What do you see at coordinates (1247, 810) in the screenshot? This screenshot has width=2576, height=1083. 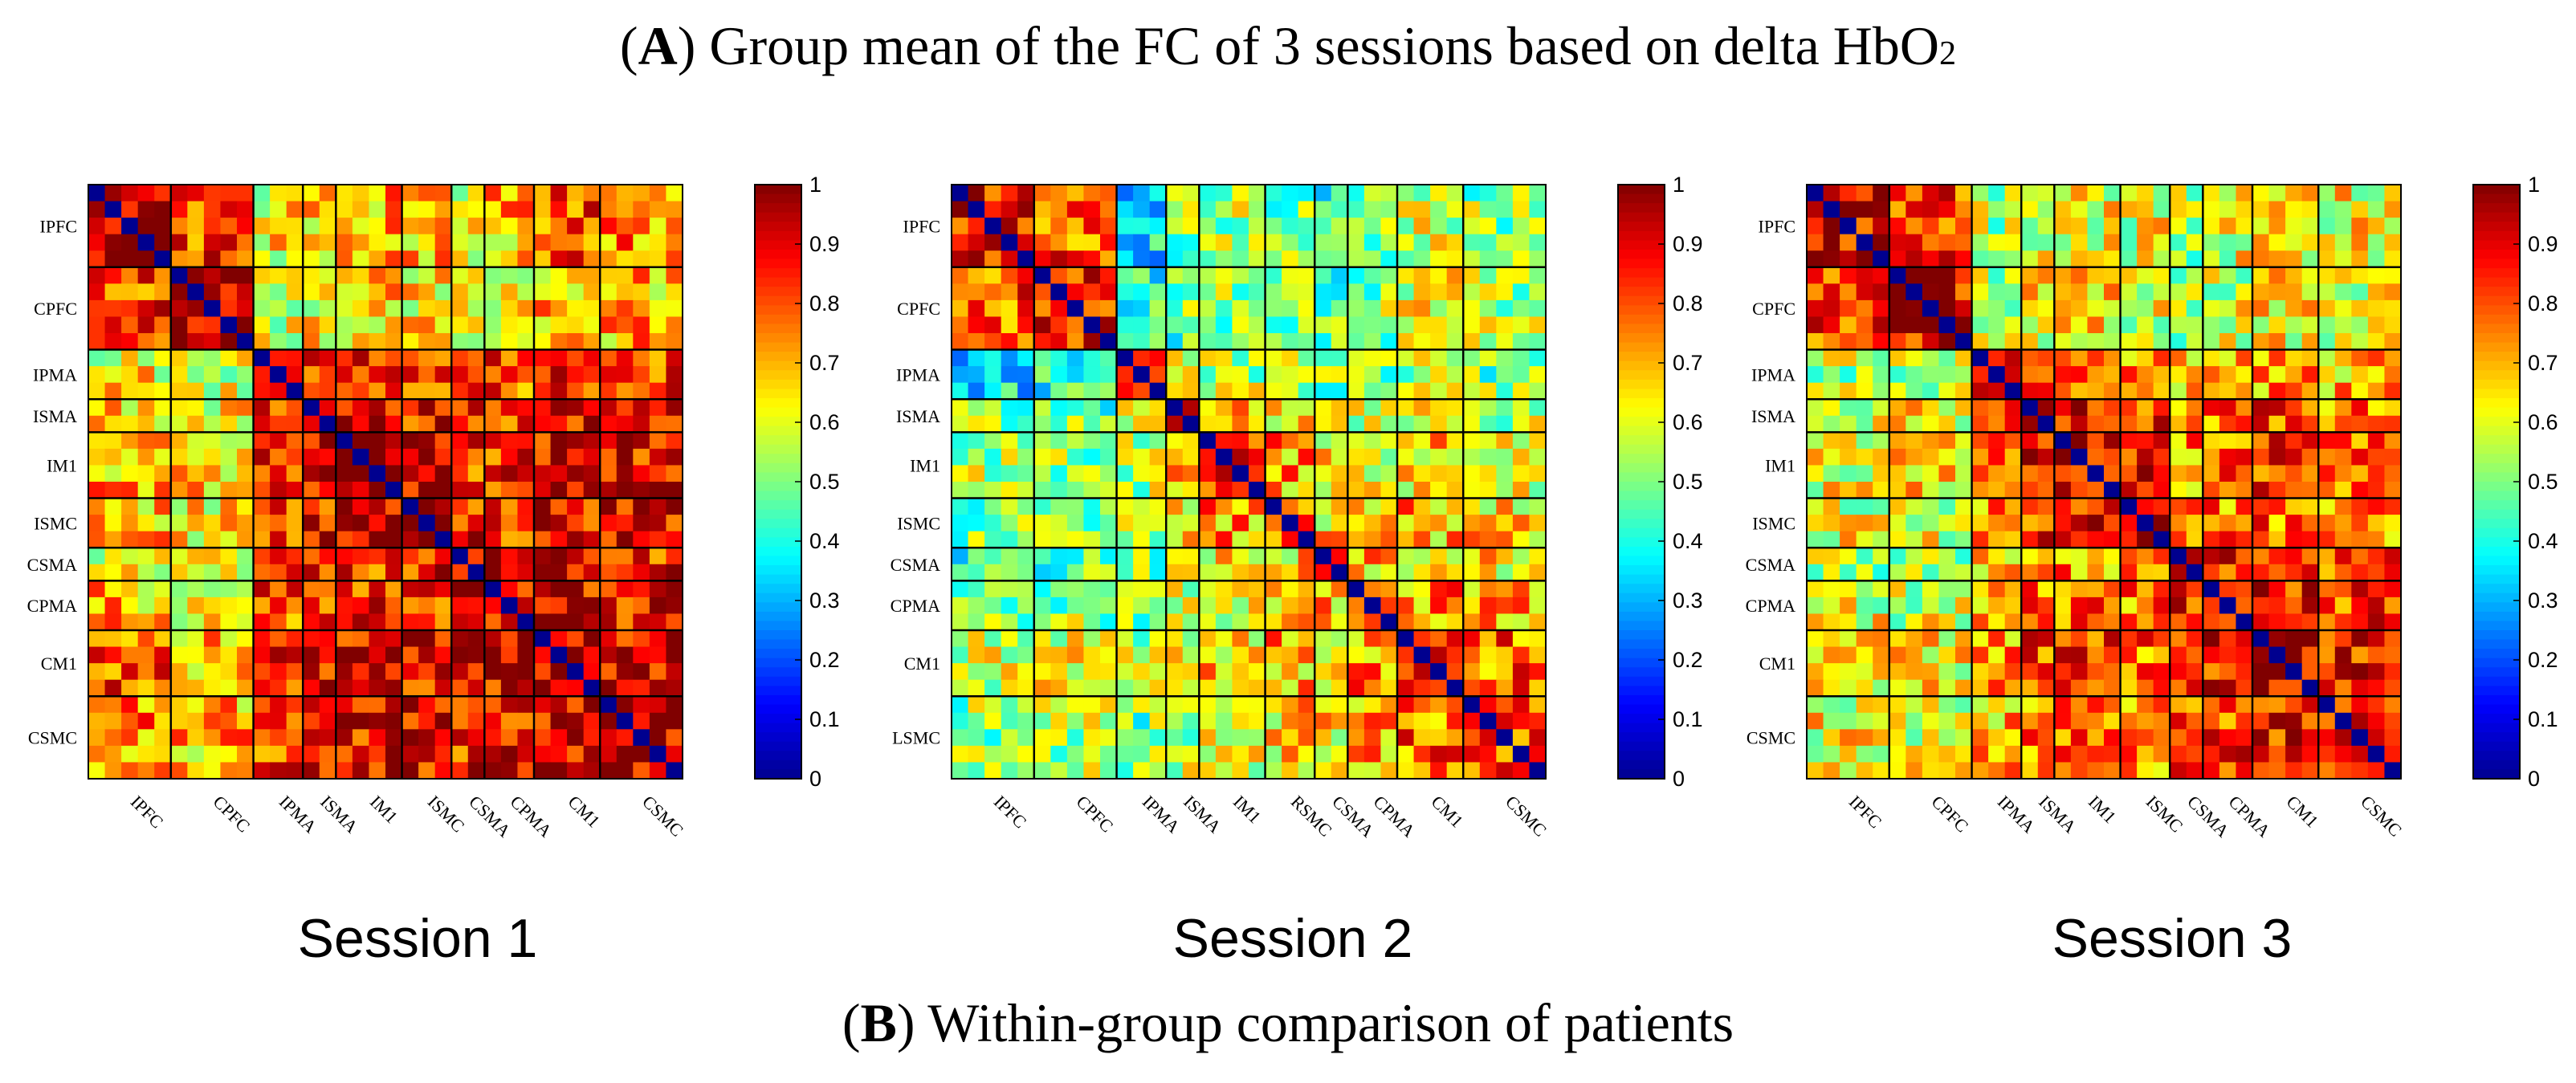 I see `x-tick-label: IM1` at bounding box center [1247, 810].